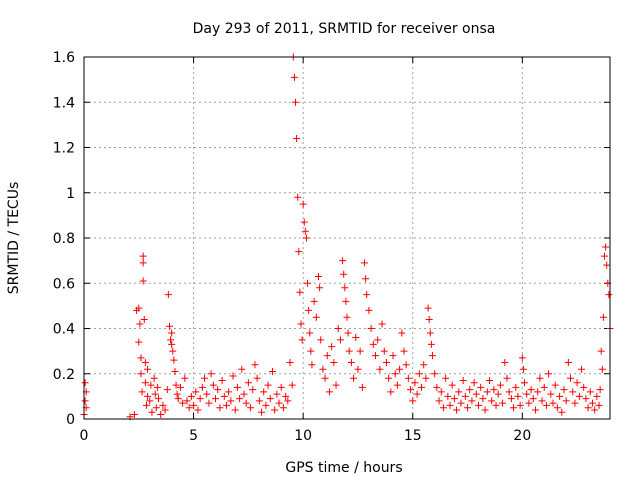 The image size is (640, 480). Describe the element at coordinates (70, 420) in the screenshot. I see `y-tick-label: 0` at that location.